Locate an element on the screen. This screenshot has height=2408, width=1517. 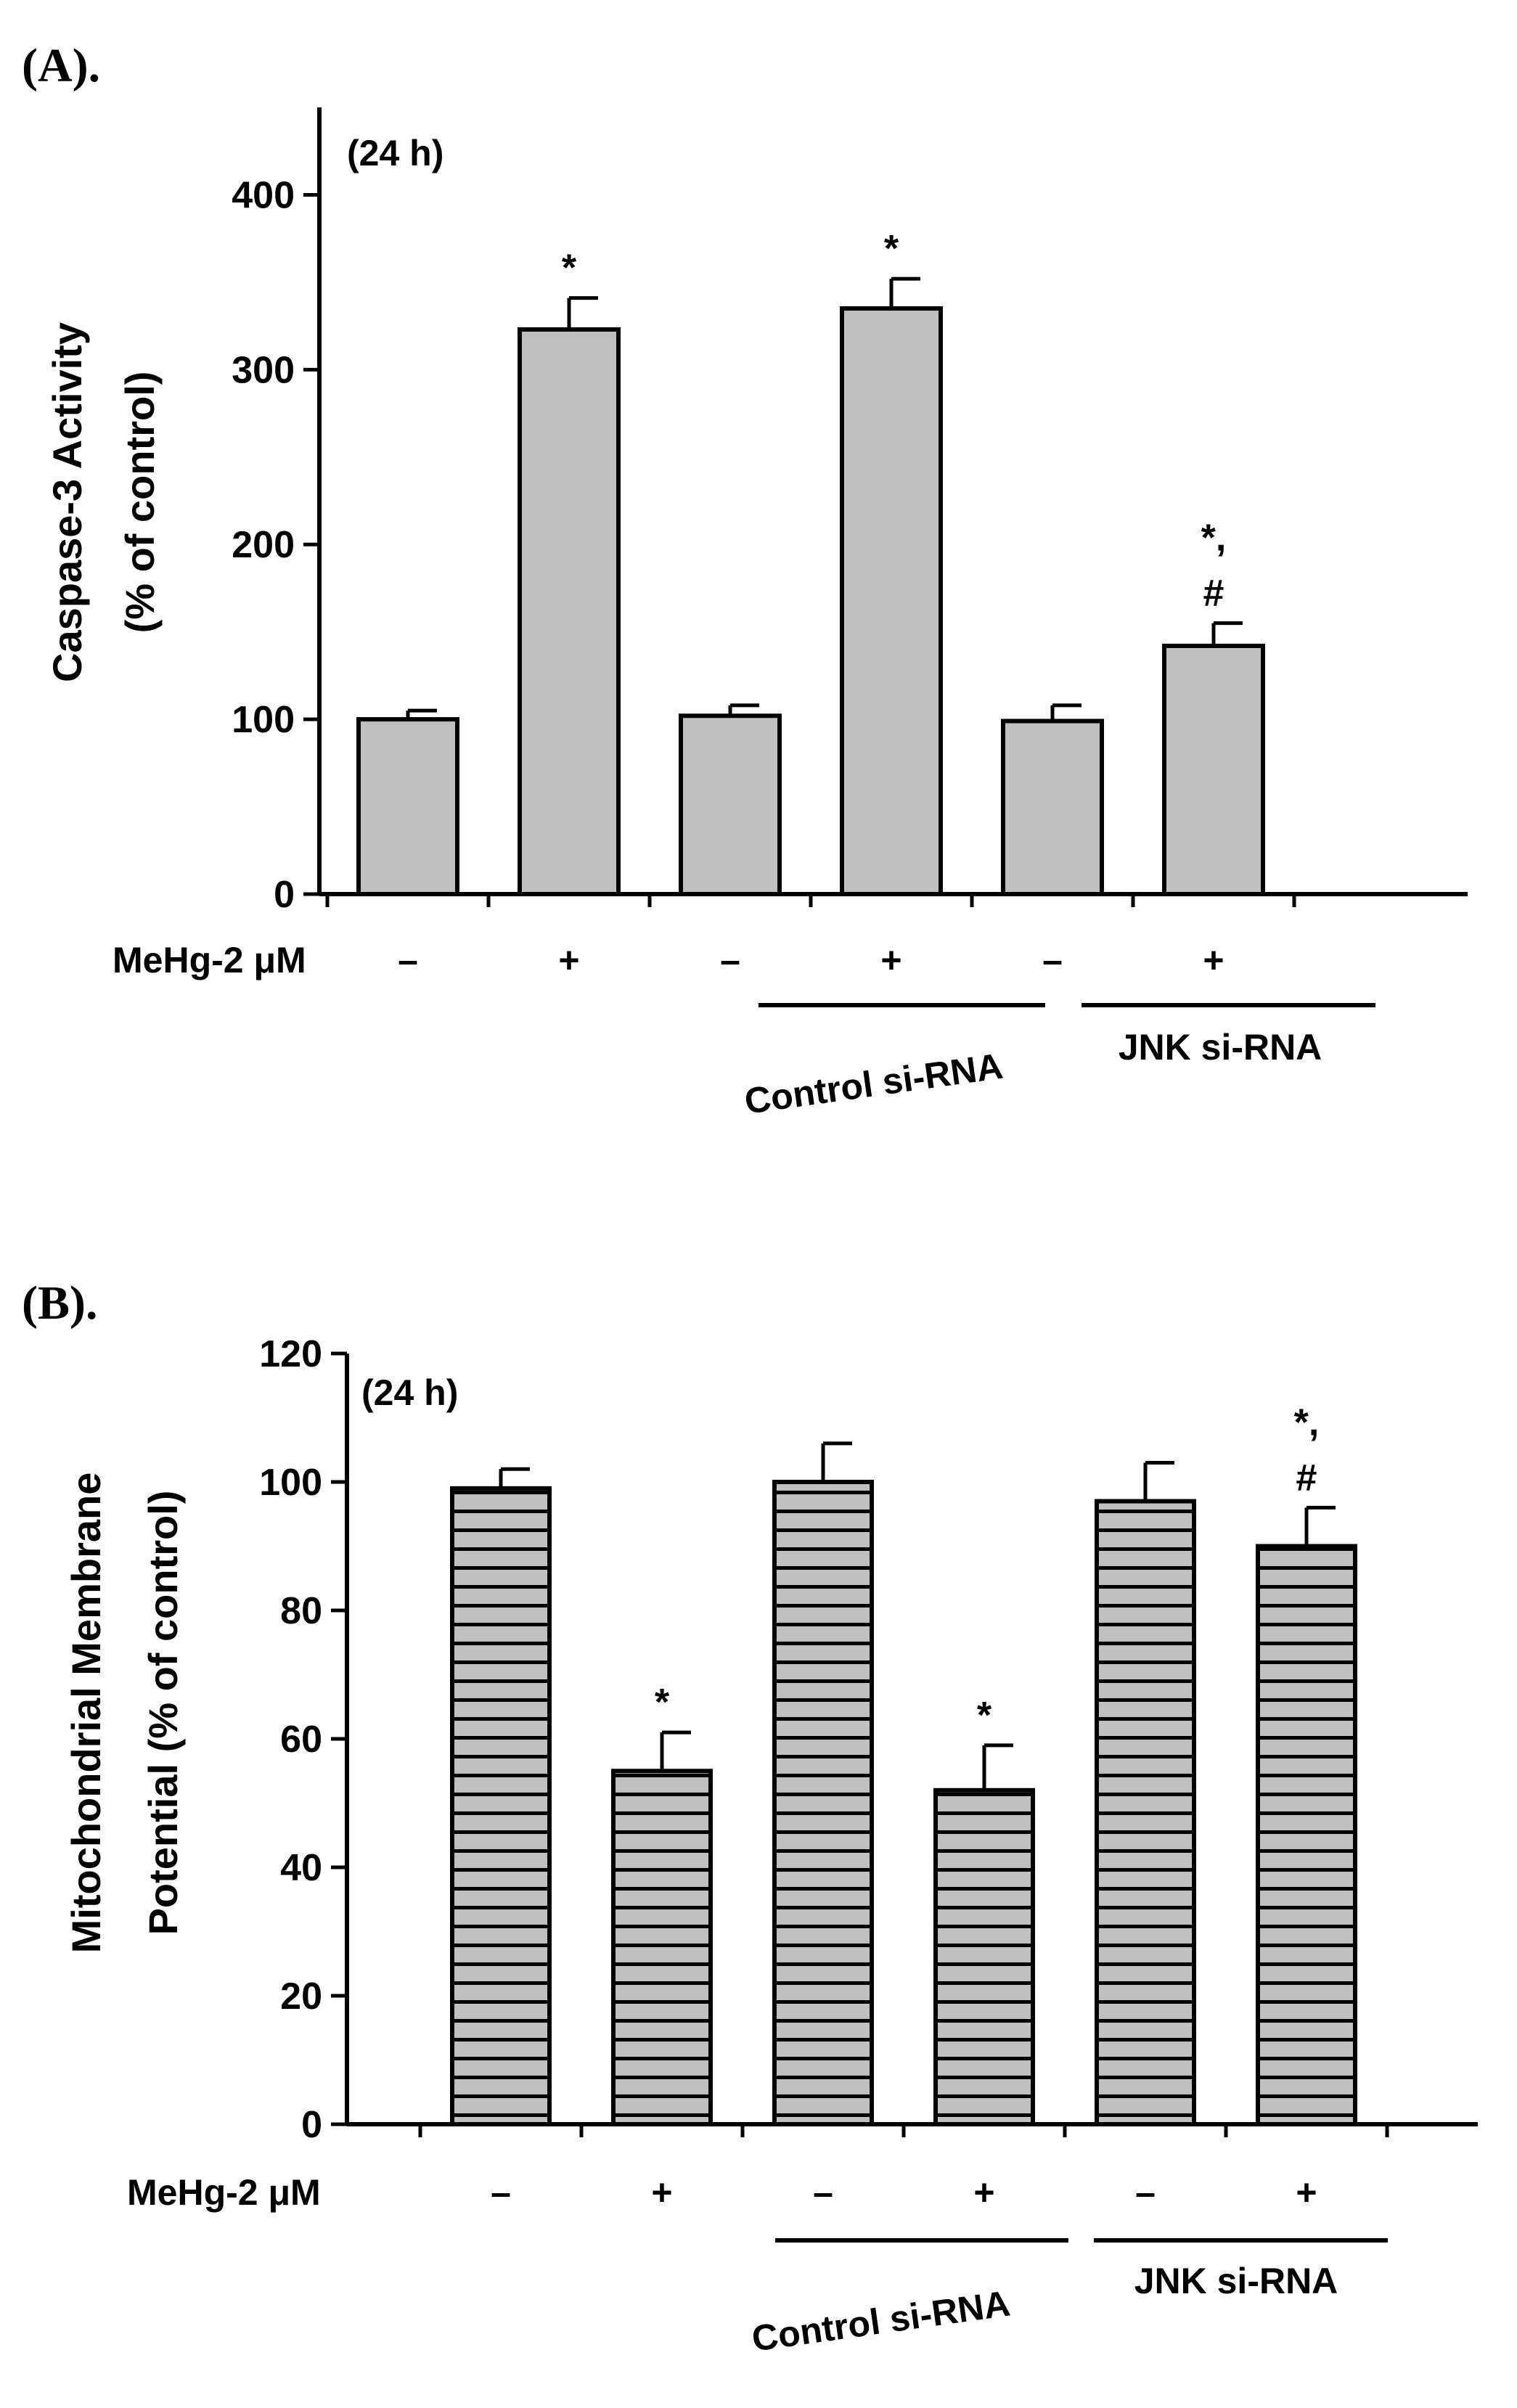
panel-b-ytick-label-3: 60 is located at coordinates (301, 1740).